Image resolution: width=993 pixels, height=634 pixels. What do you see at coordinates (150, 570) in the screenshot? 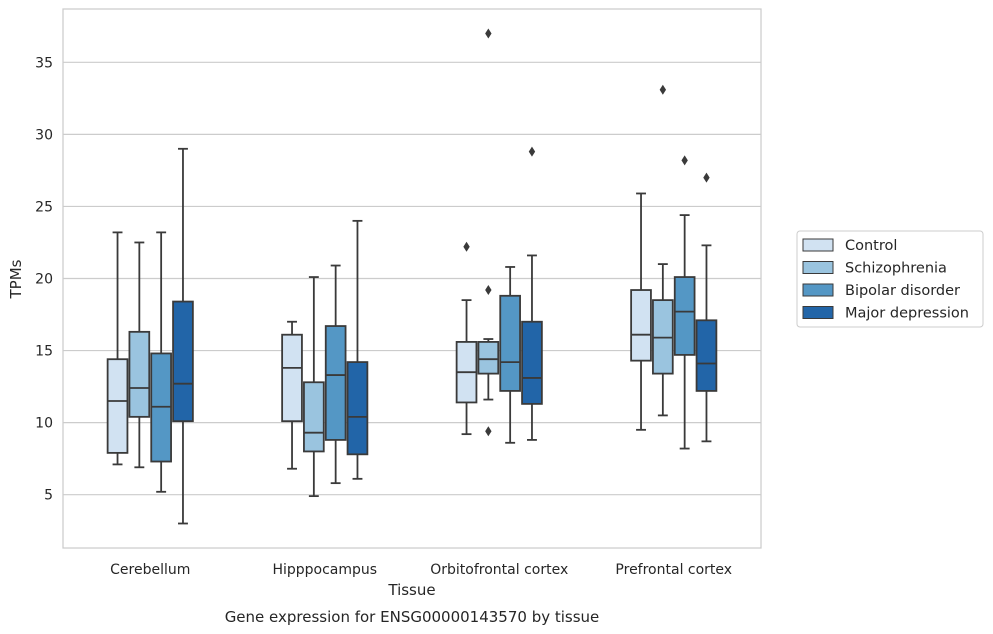
I see `x-tick-label: Cerebellum` at bounding box center [150, 570].